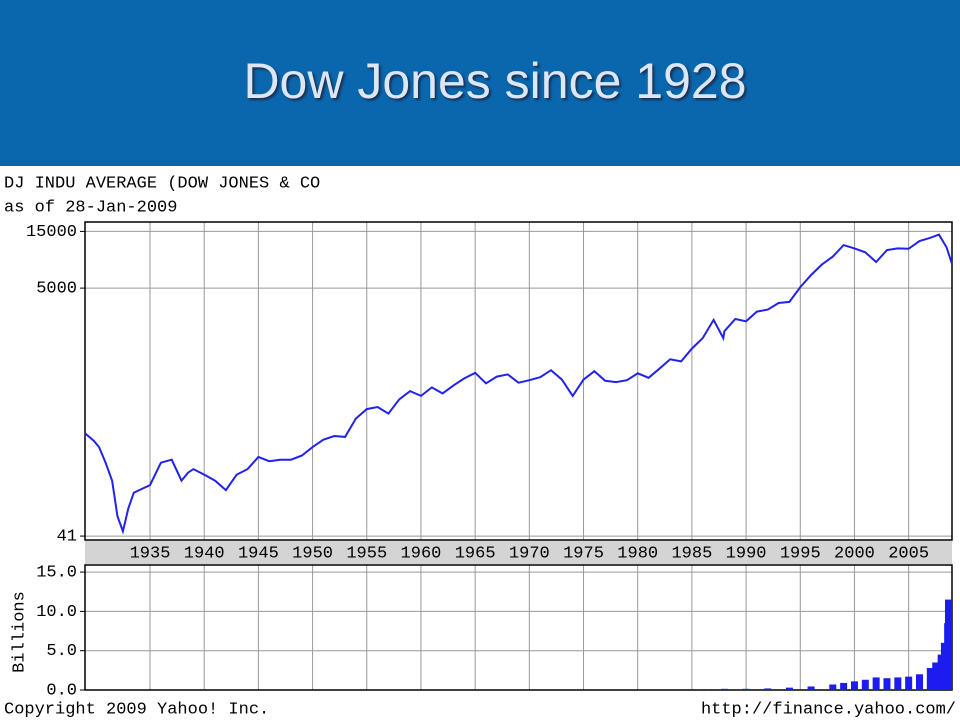  What do you see at coordinates (475, 553) in the screenshot?
I see `x-tick-label: 1965` at bounding box center [475, 553].